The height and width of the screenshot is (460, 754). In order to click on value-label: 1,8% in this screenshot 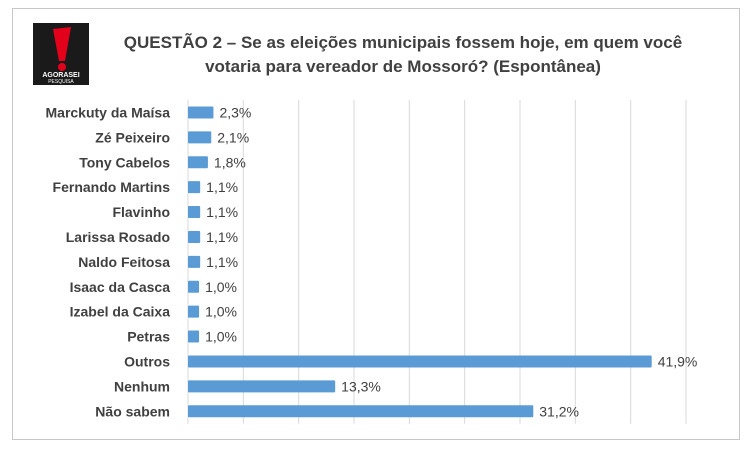, I will do `click(230, 162)`.